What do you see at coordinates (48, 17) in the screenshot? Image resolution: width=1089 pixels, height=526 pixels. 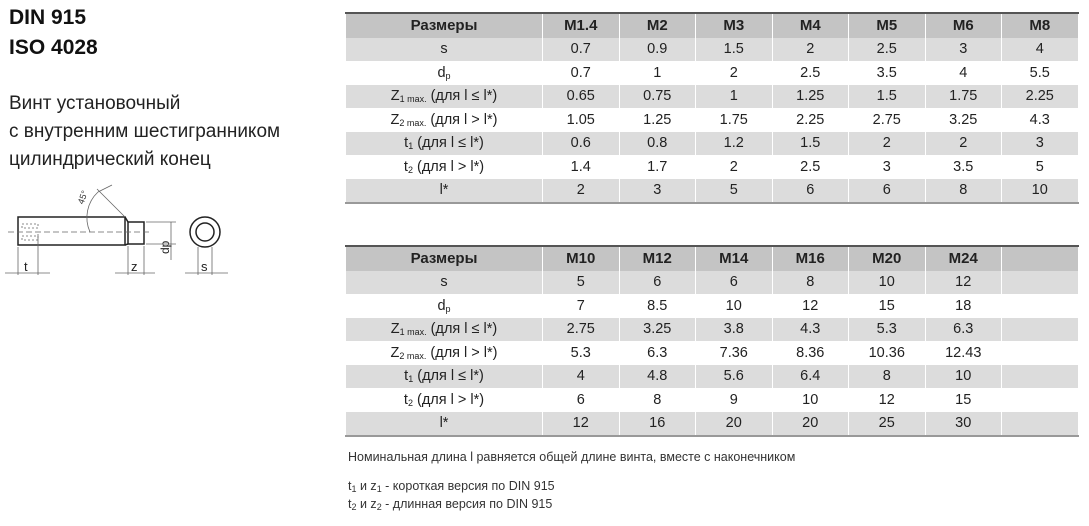 I see `standard-din: DIN 915` at bounding box center [48, 17].